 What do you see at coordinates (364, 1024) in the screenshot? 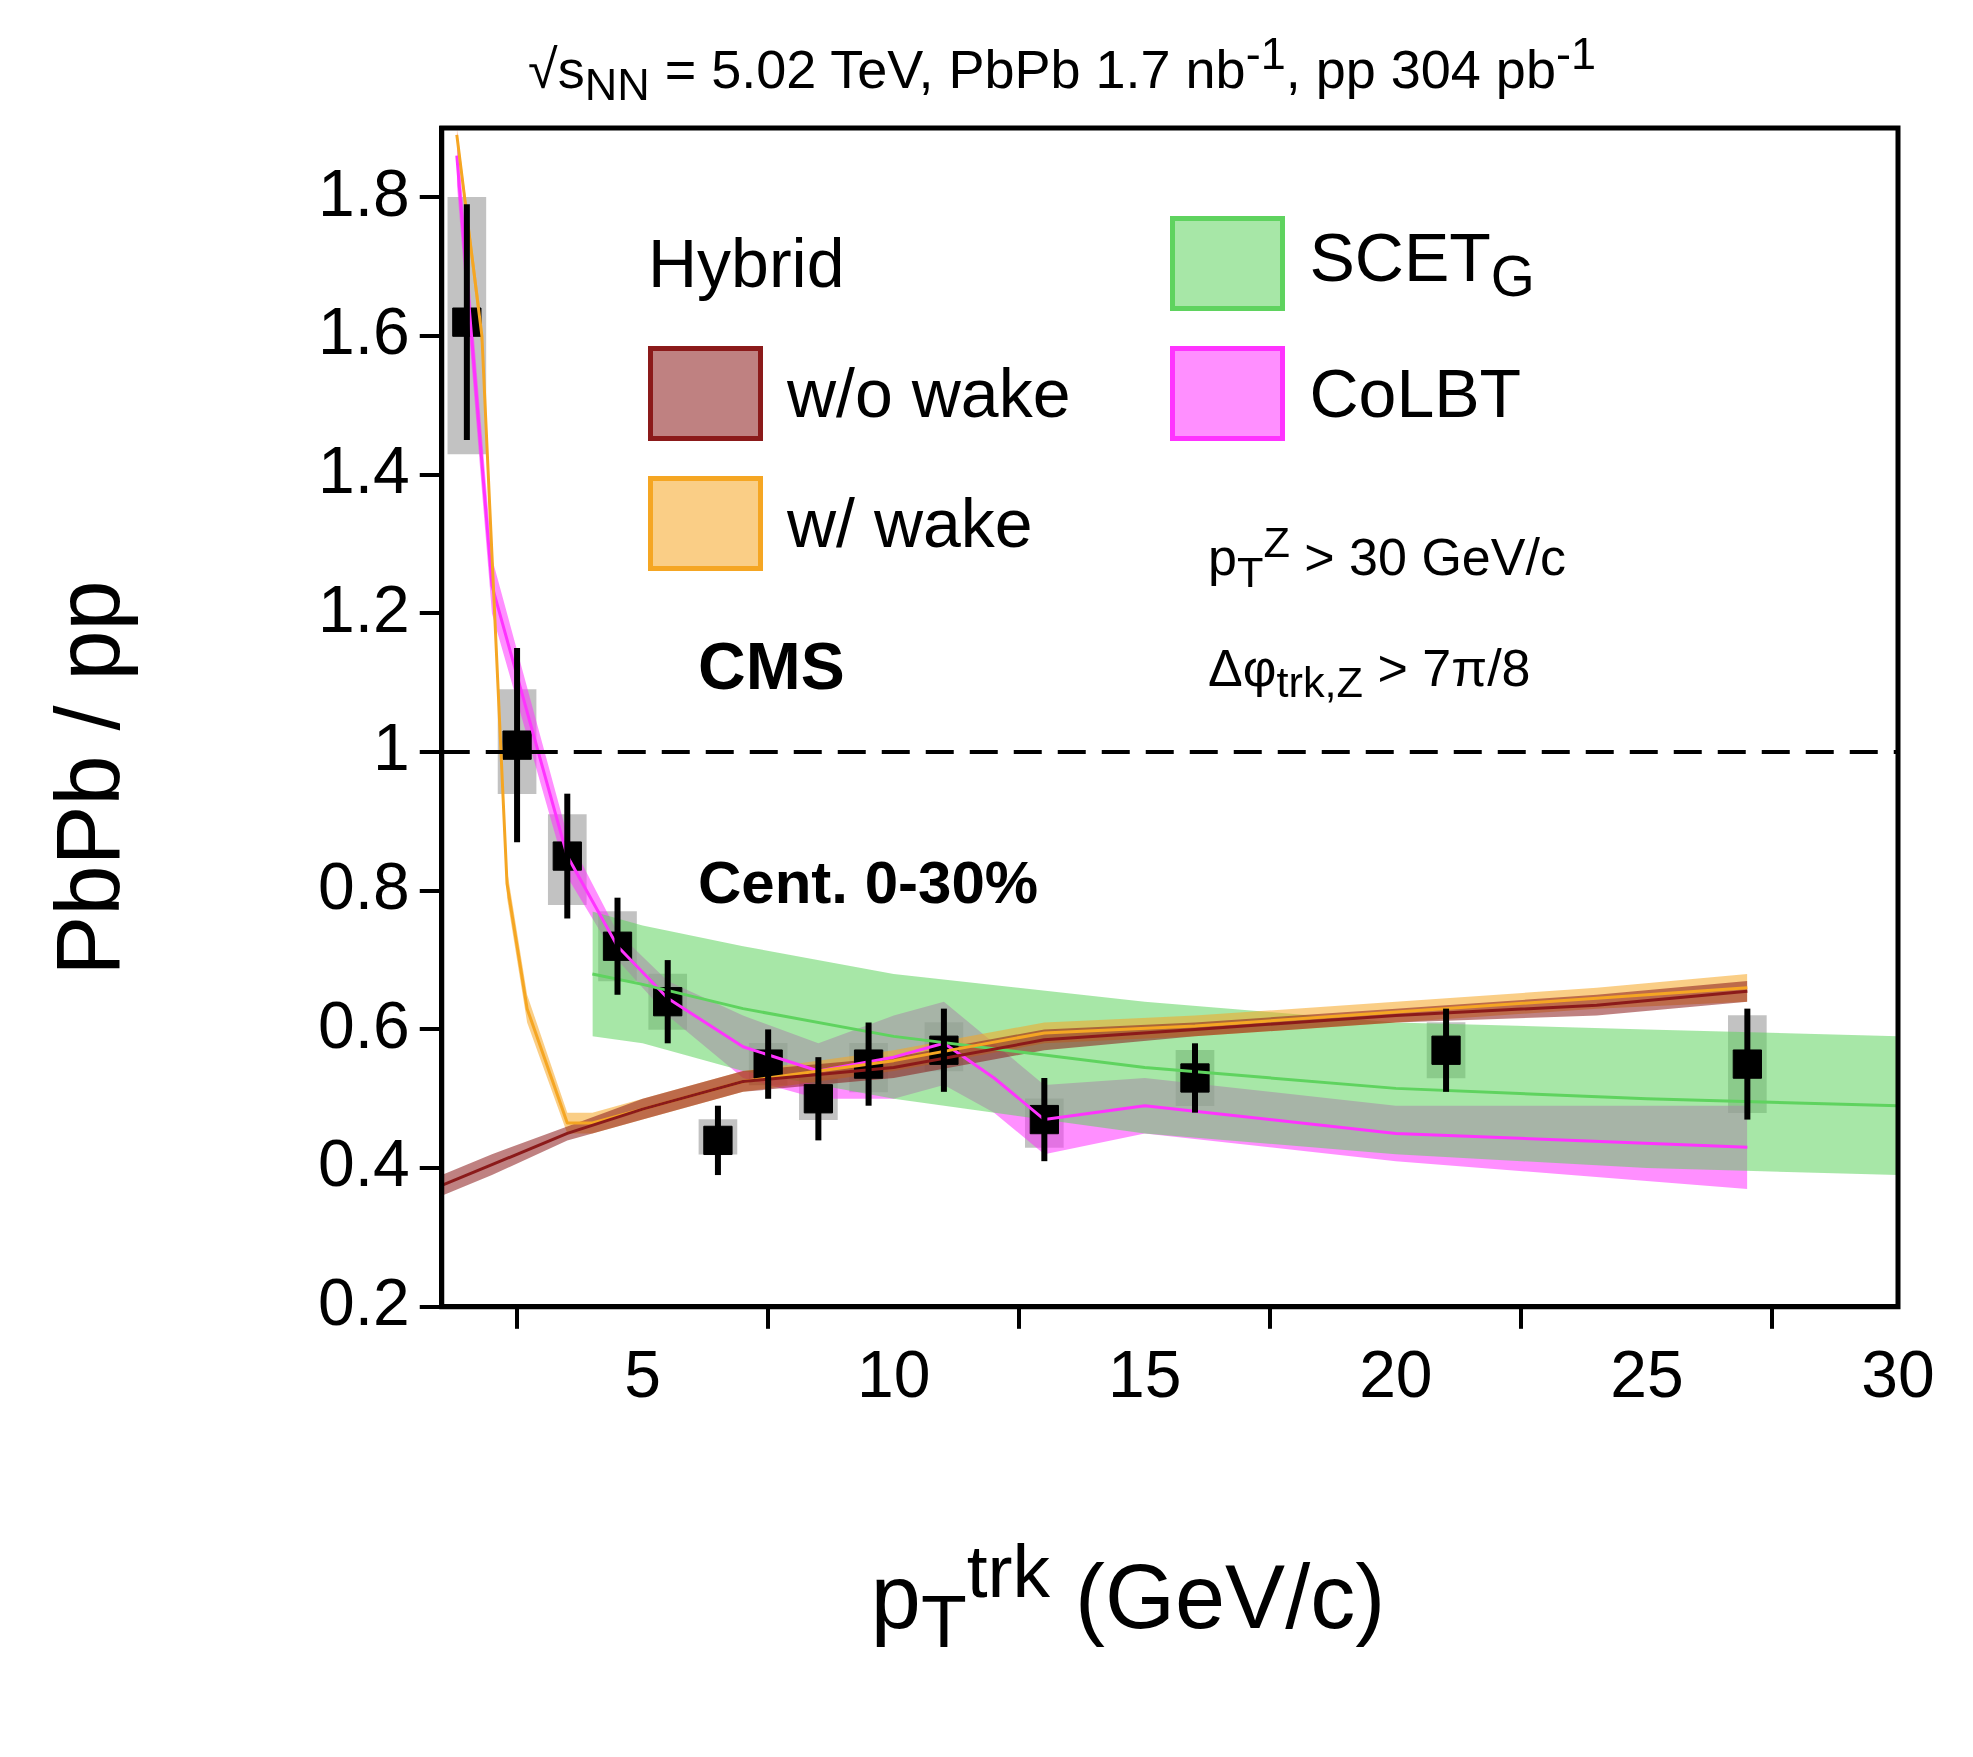
I see `y-tick-label: 0.6` at bounding box center [364, 1024].